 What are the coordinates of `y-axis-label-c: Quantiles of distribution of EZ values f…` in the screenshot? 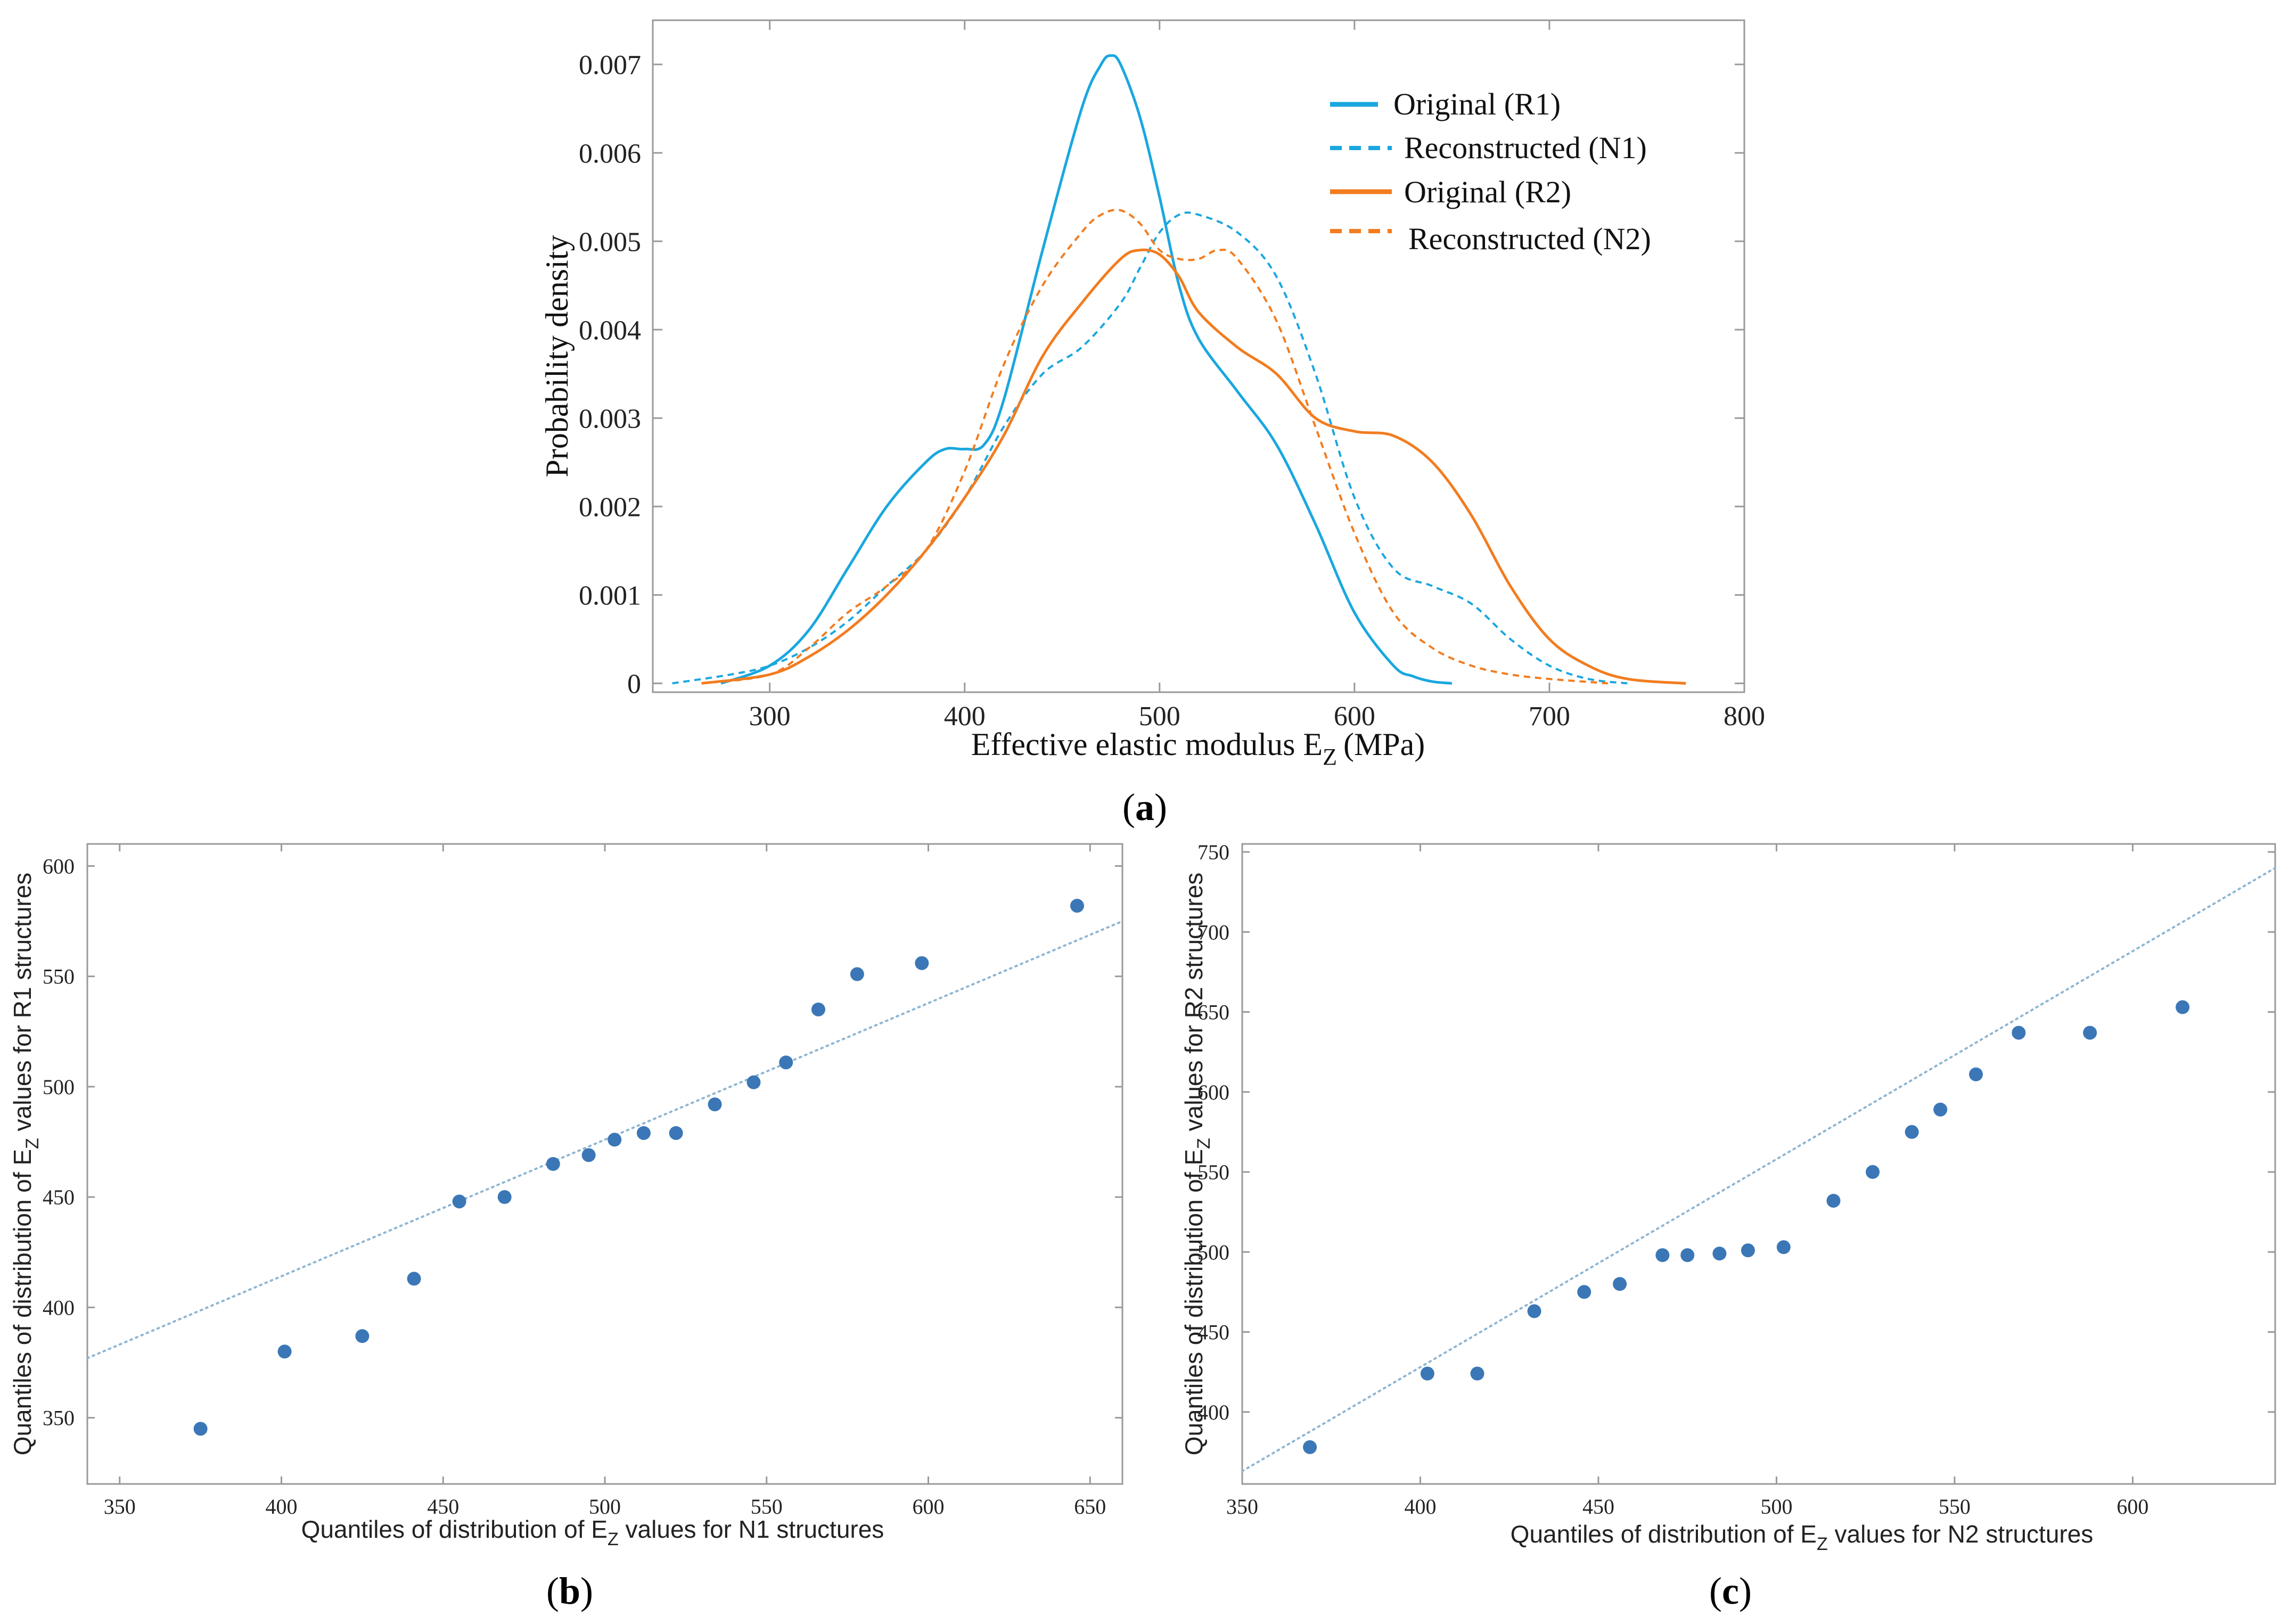 It's located at (1197, 1164).